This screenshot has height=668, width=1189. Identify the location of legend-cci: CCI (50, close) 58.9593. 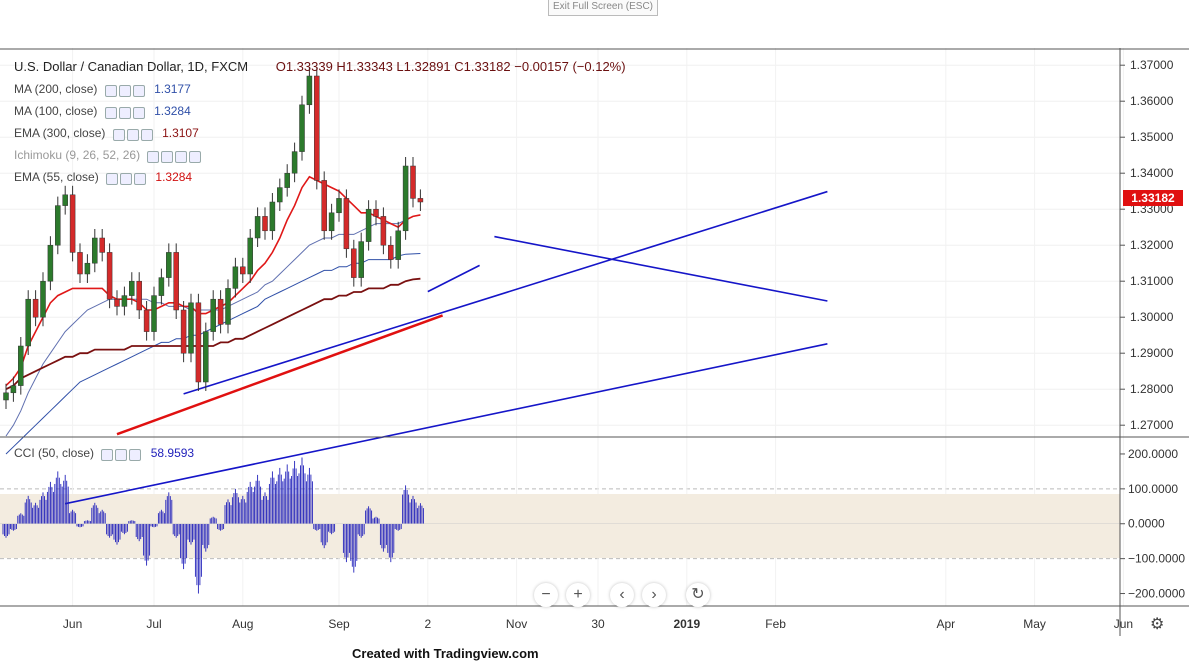
(104, 453).